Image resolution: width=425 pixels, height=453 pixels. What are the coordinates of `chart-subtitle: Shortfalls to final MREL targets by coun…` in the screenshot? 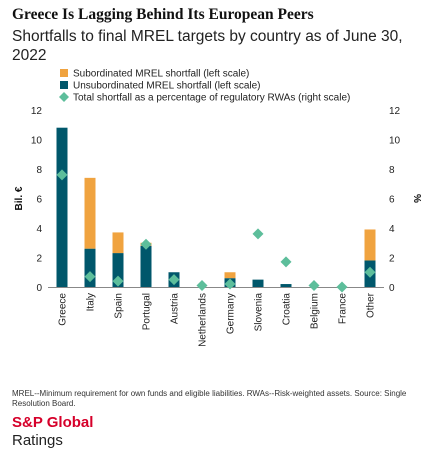 It's located at (207, 46).